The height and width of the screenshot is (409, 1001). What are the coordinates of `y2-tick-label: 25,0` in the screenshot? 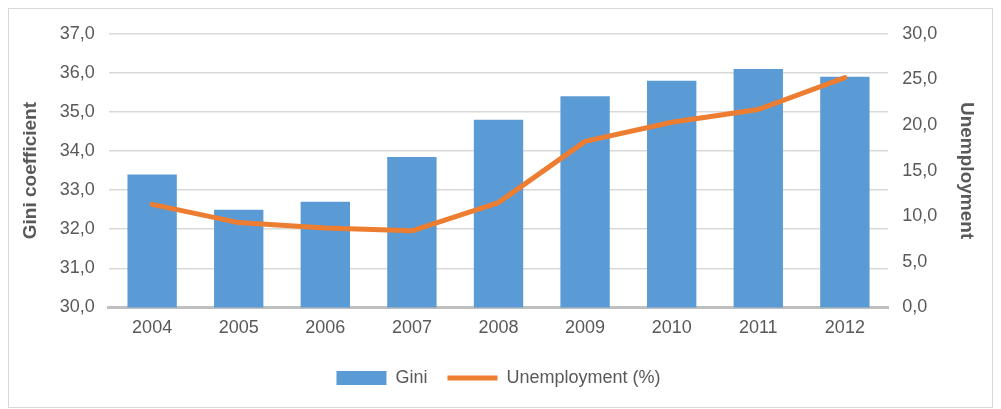 It's located at (920, 78).